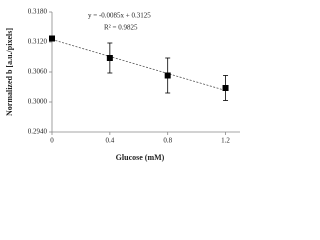 This screenshot has height=240, width=320. I want to click on trendline-r2: R² = 0.9825, so click(121, 28).